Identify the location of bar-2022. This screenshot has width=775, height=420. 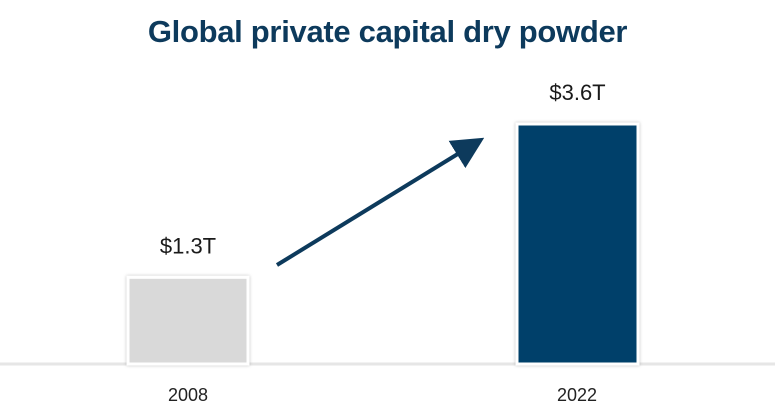
(577, 244).